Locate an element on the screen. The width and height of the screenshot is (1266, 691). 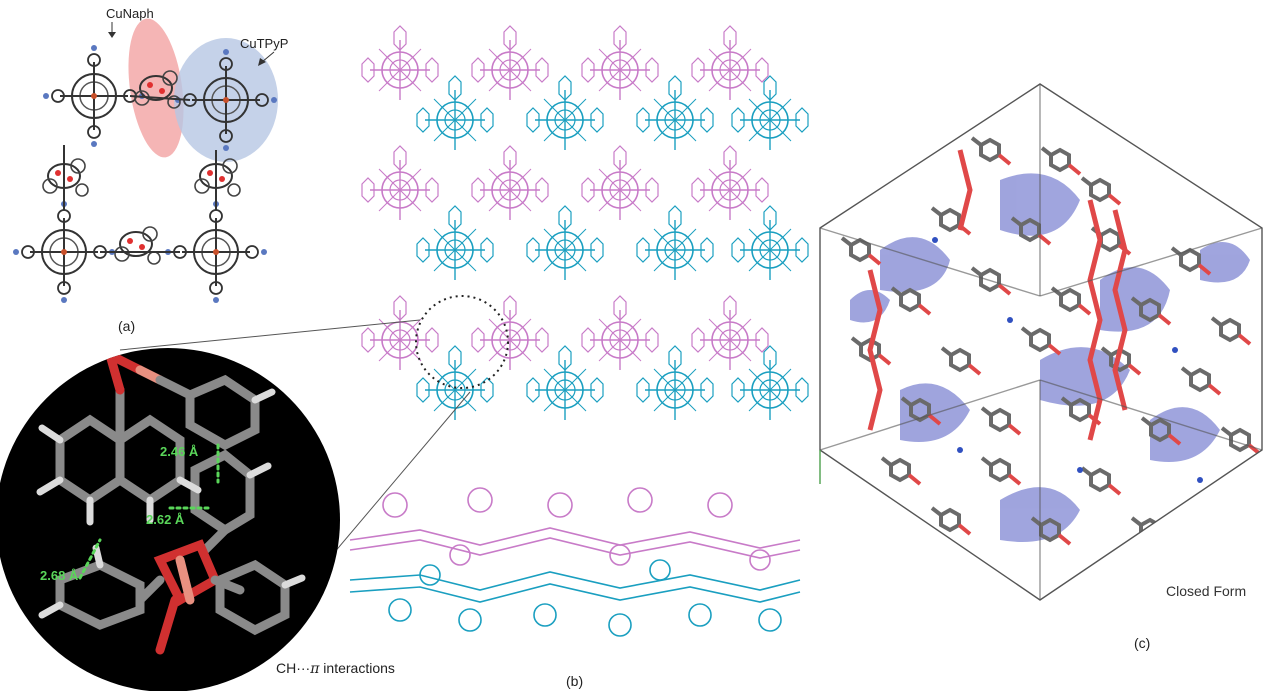
zoom-circle is located at coordinates (462, 342).